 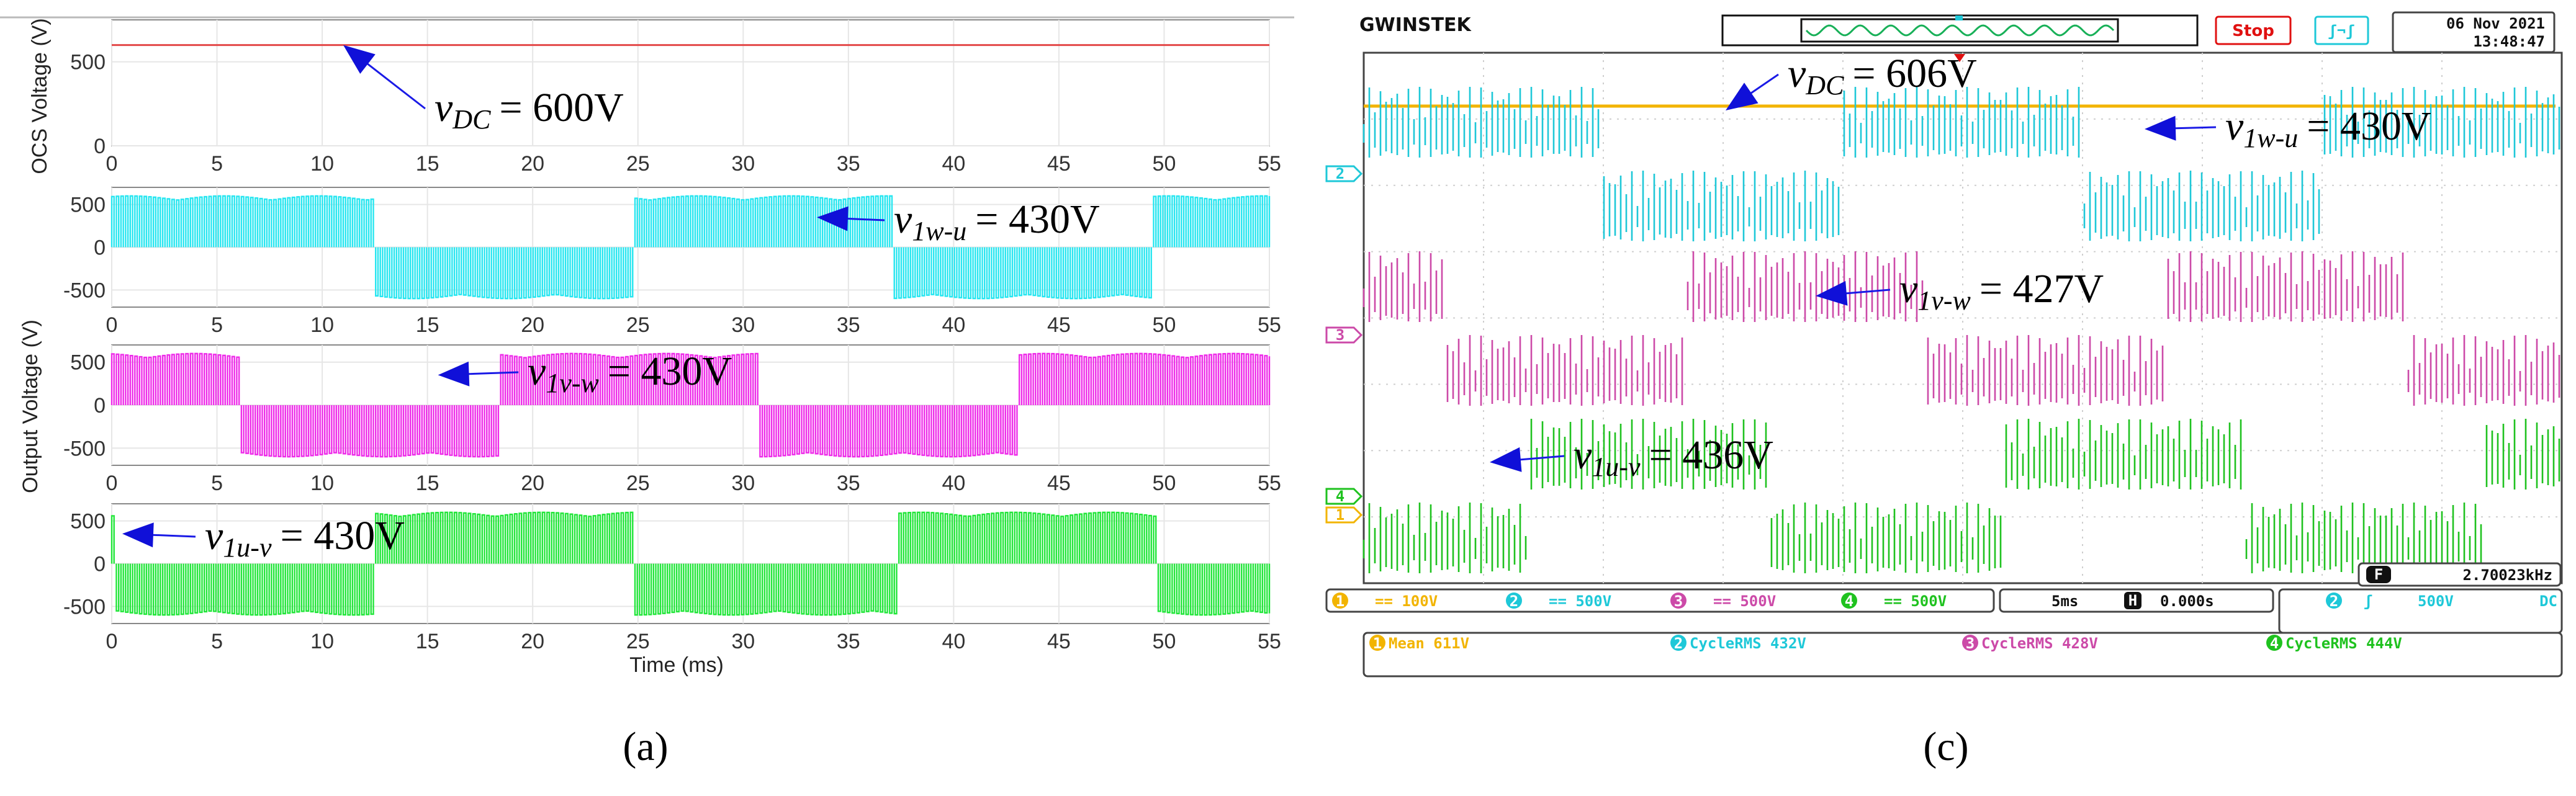 I want to click on caption-c: (c), so click(x=1945, y=746).